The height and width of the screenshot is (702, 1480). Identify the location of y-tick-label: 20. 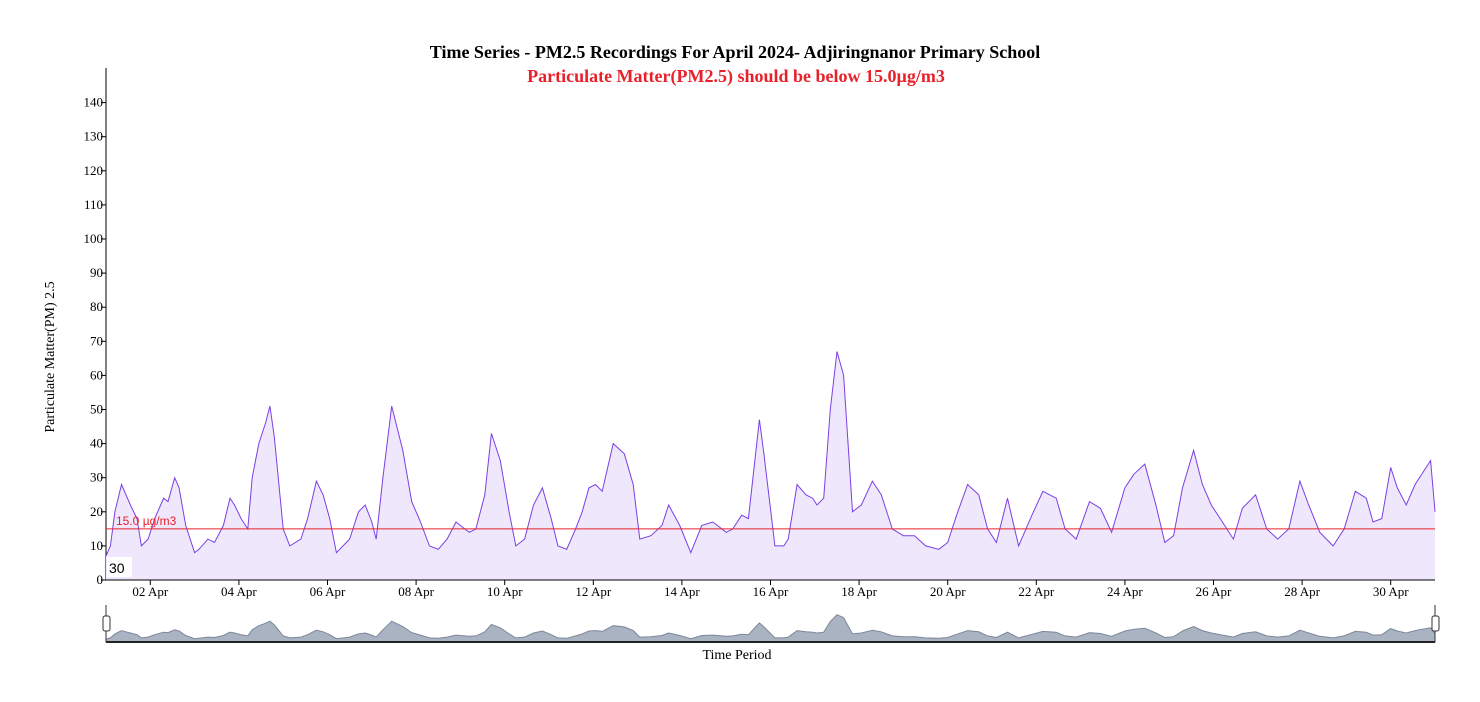
(96, 511).